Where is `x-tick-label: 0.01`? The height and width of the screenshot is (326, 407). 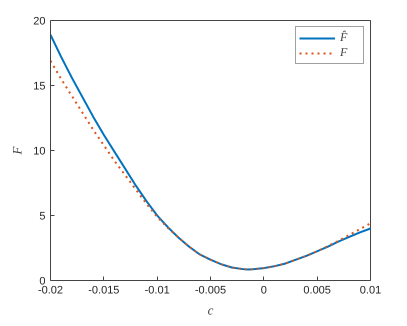 x-tick-label: 0.01 is located at coordinates (371, 290).